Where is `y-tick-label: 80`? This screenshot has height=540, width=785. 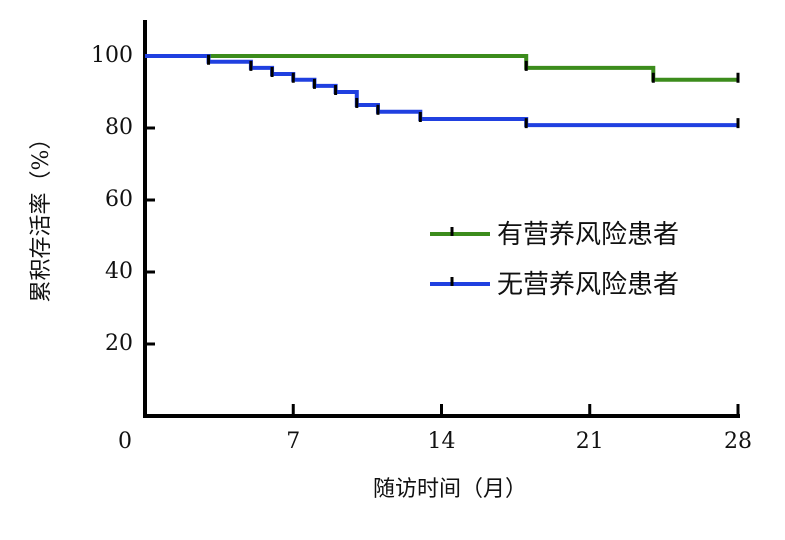 y-tick-label: 80 is located at coordinates (119, 127).